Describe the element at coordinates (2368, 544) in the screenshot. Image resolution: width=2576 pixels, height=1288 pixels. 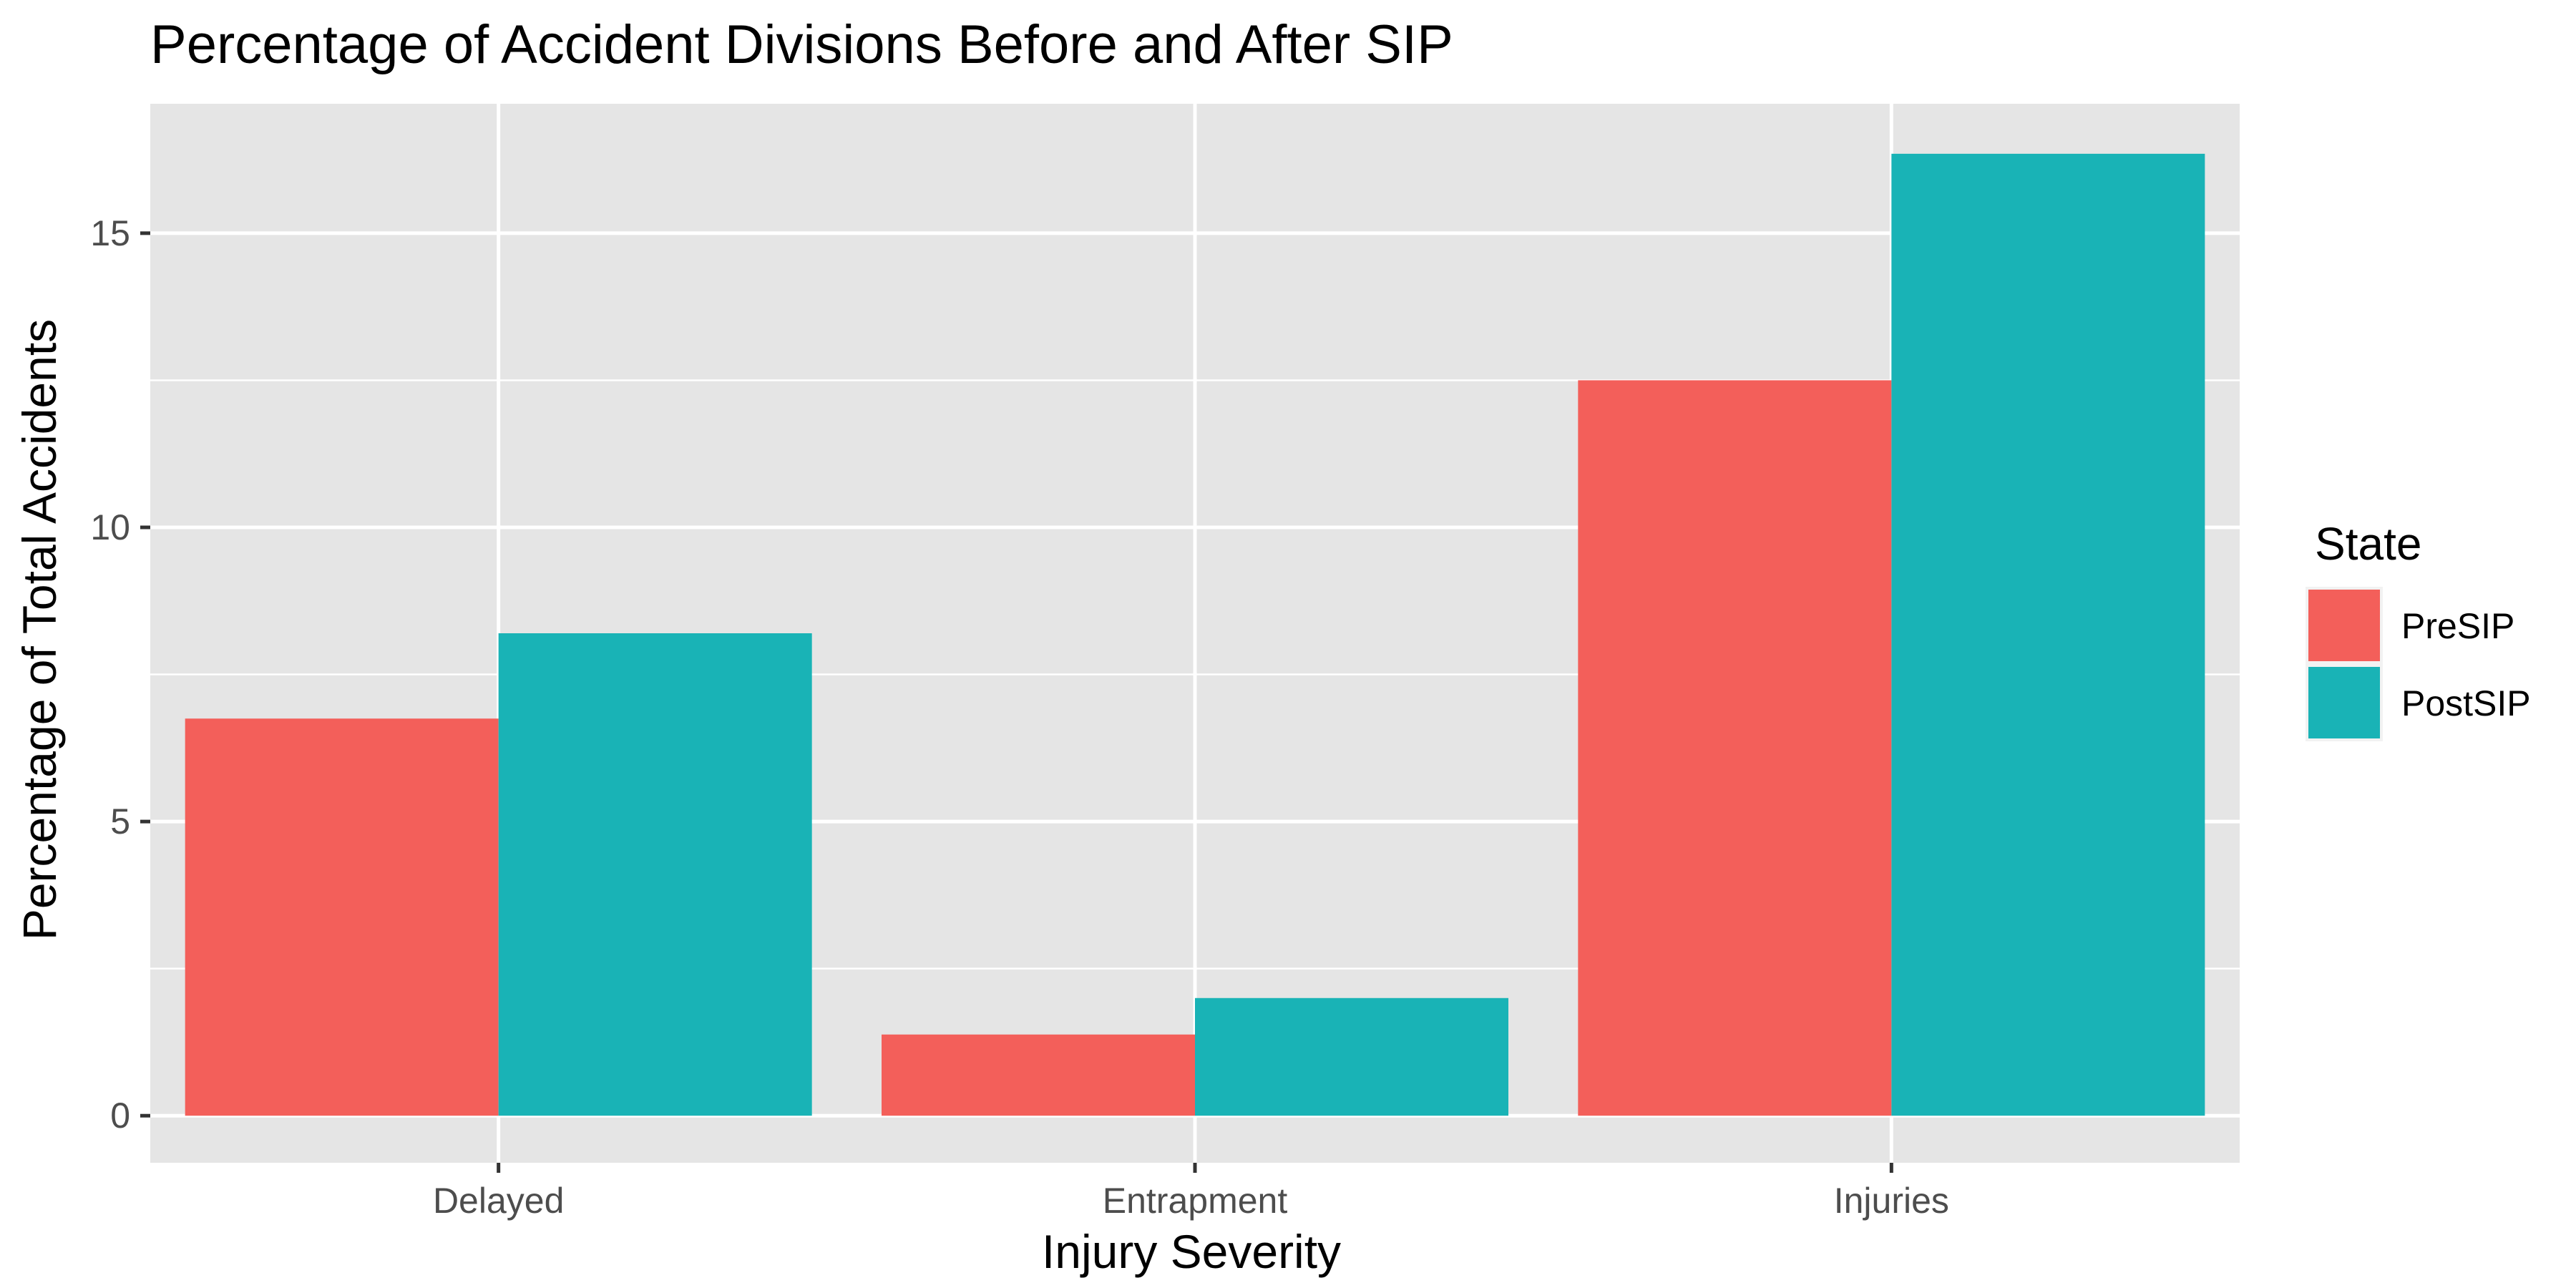
I see `legend-title: State` at that location.